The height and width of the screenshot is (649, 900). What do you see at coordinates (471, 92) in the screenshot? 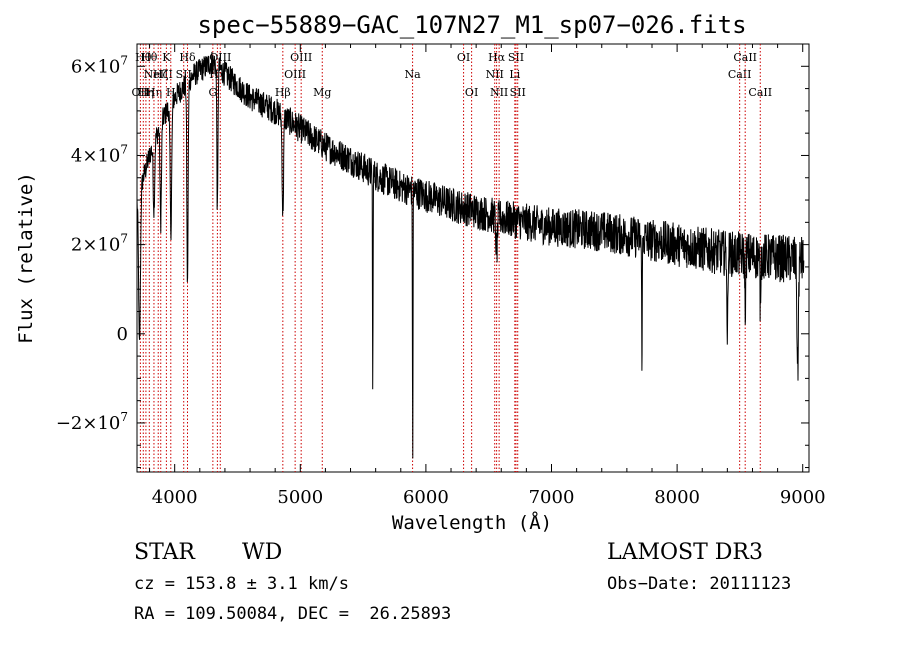
I see `line-label-20: OI` at bounding box center [471, 92].